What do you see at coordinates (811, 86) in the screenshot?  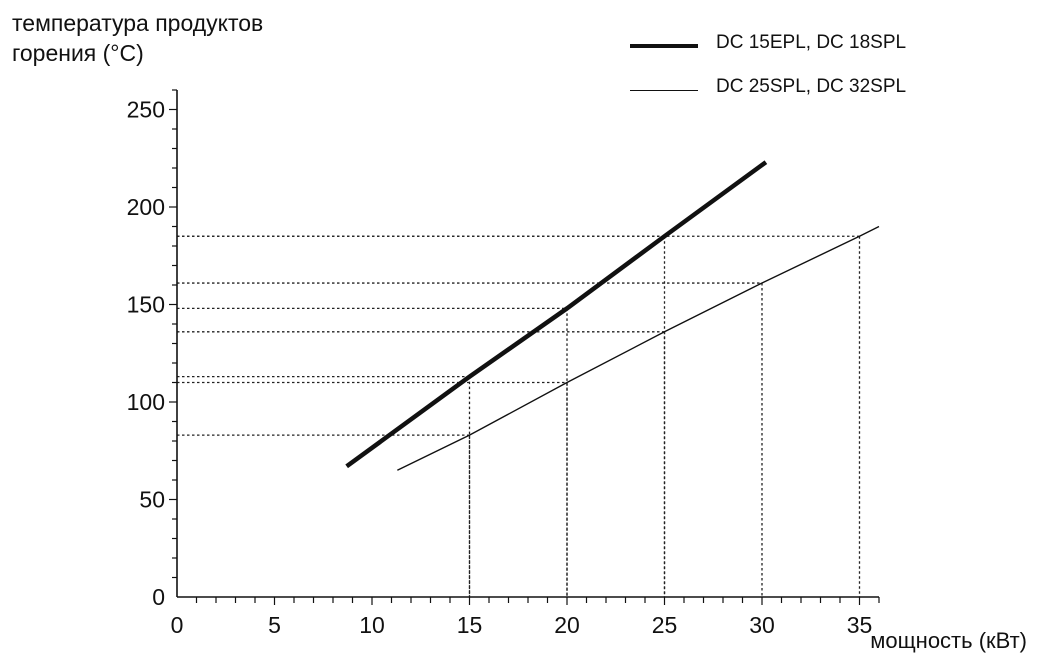 I see `legend-label-series-2: DC 25SPL, DC 32SPL` at bounding box center [811, 86].